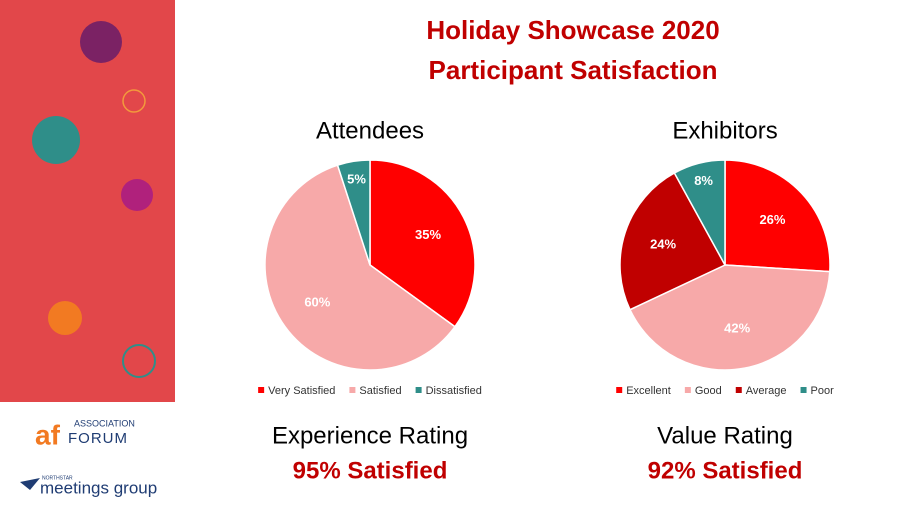 This screenshot has height=510, width=920. Describe the element at coordinates (380, 391) in the screenshot. I see `legend-label: Satisfied` at that location.